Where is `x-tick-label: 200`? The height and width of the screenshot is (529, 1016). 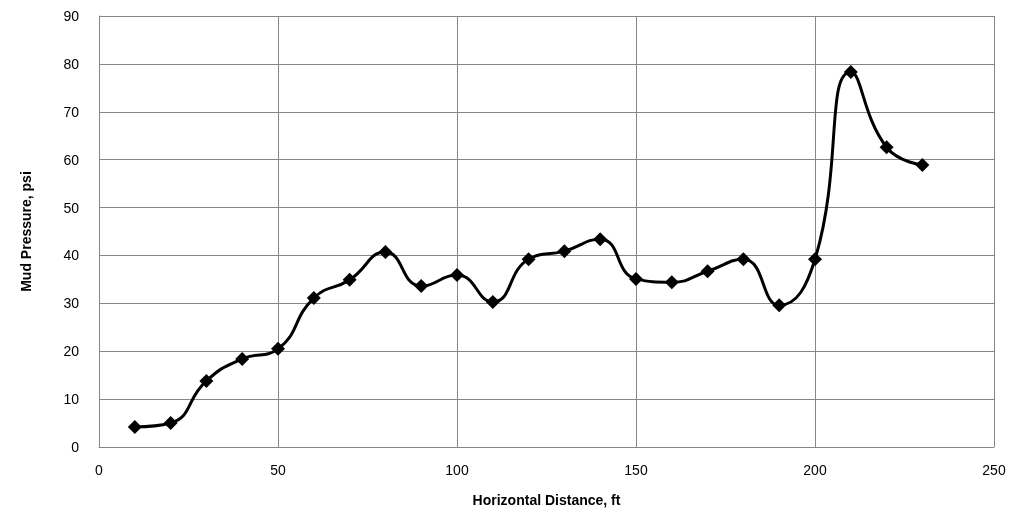
x-tick-label: 200 is located at coordinates (815, 470).